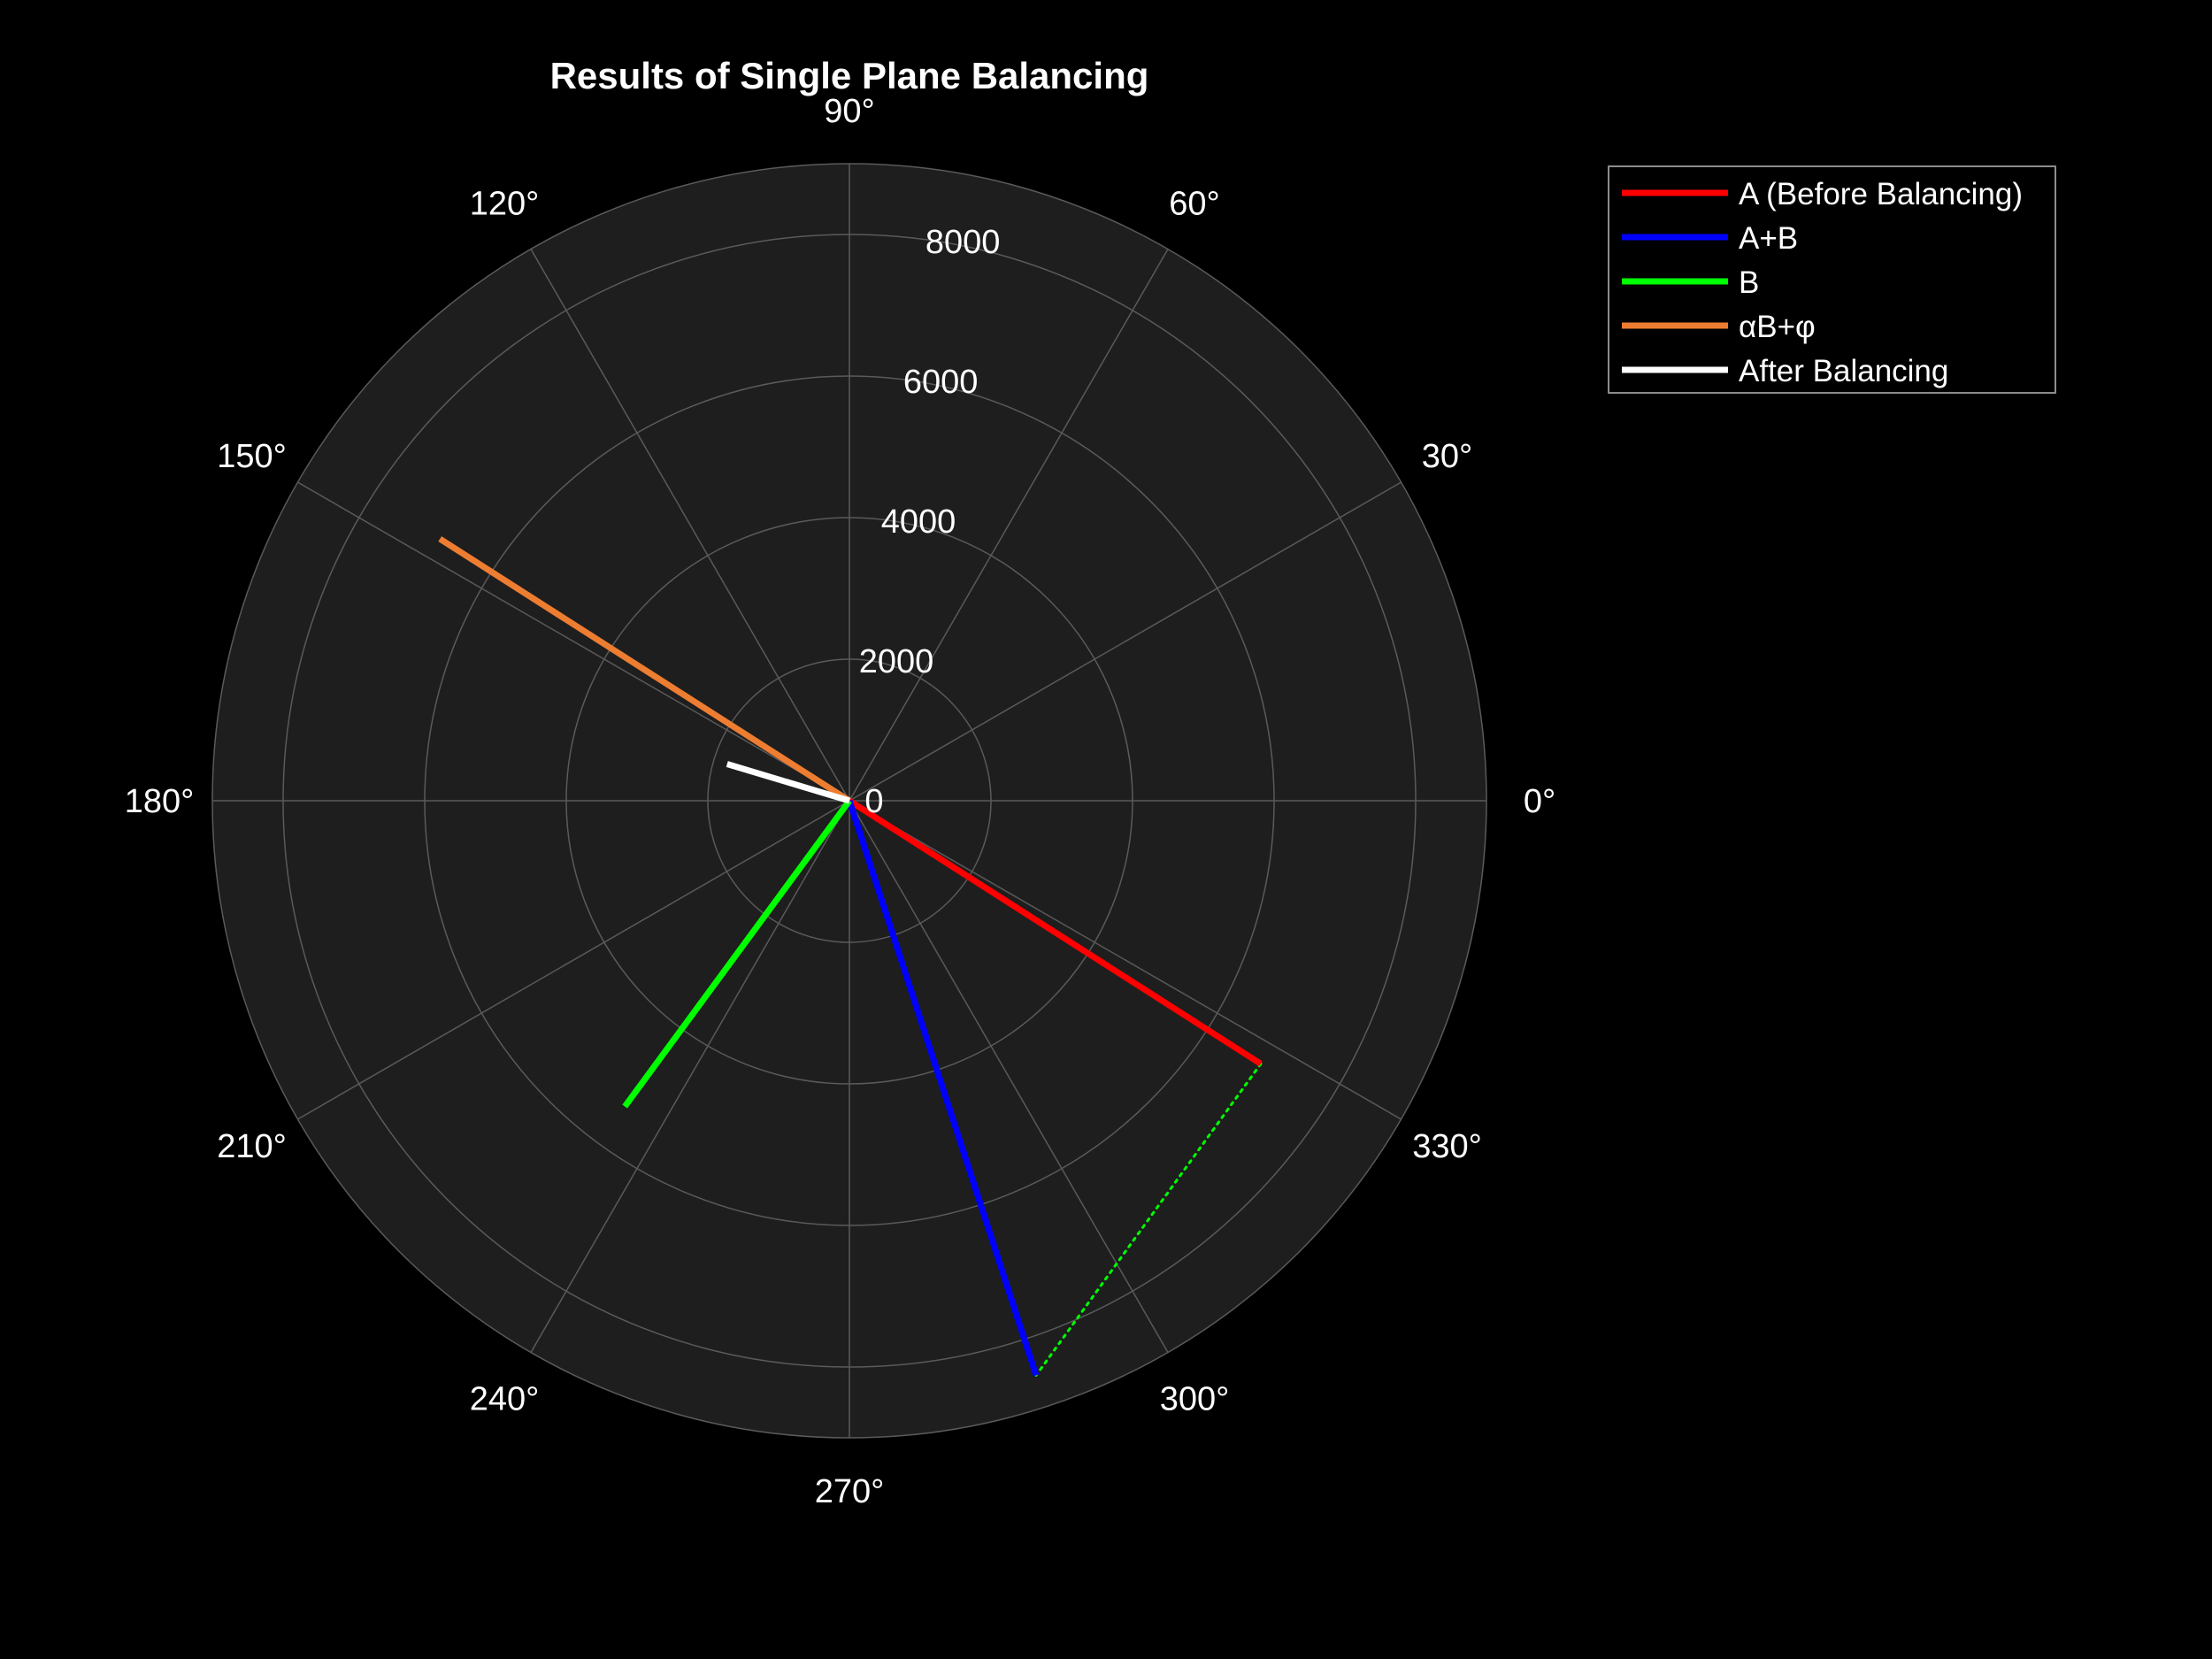 The height and width of the screenshot is (1659, 2212). What do you see at coordinates (943, 1088) in the screenshot?
I see `series-line-a-b` at bounding box center [943, 1088].